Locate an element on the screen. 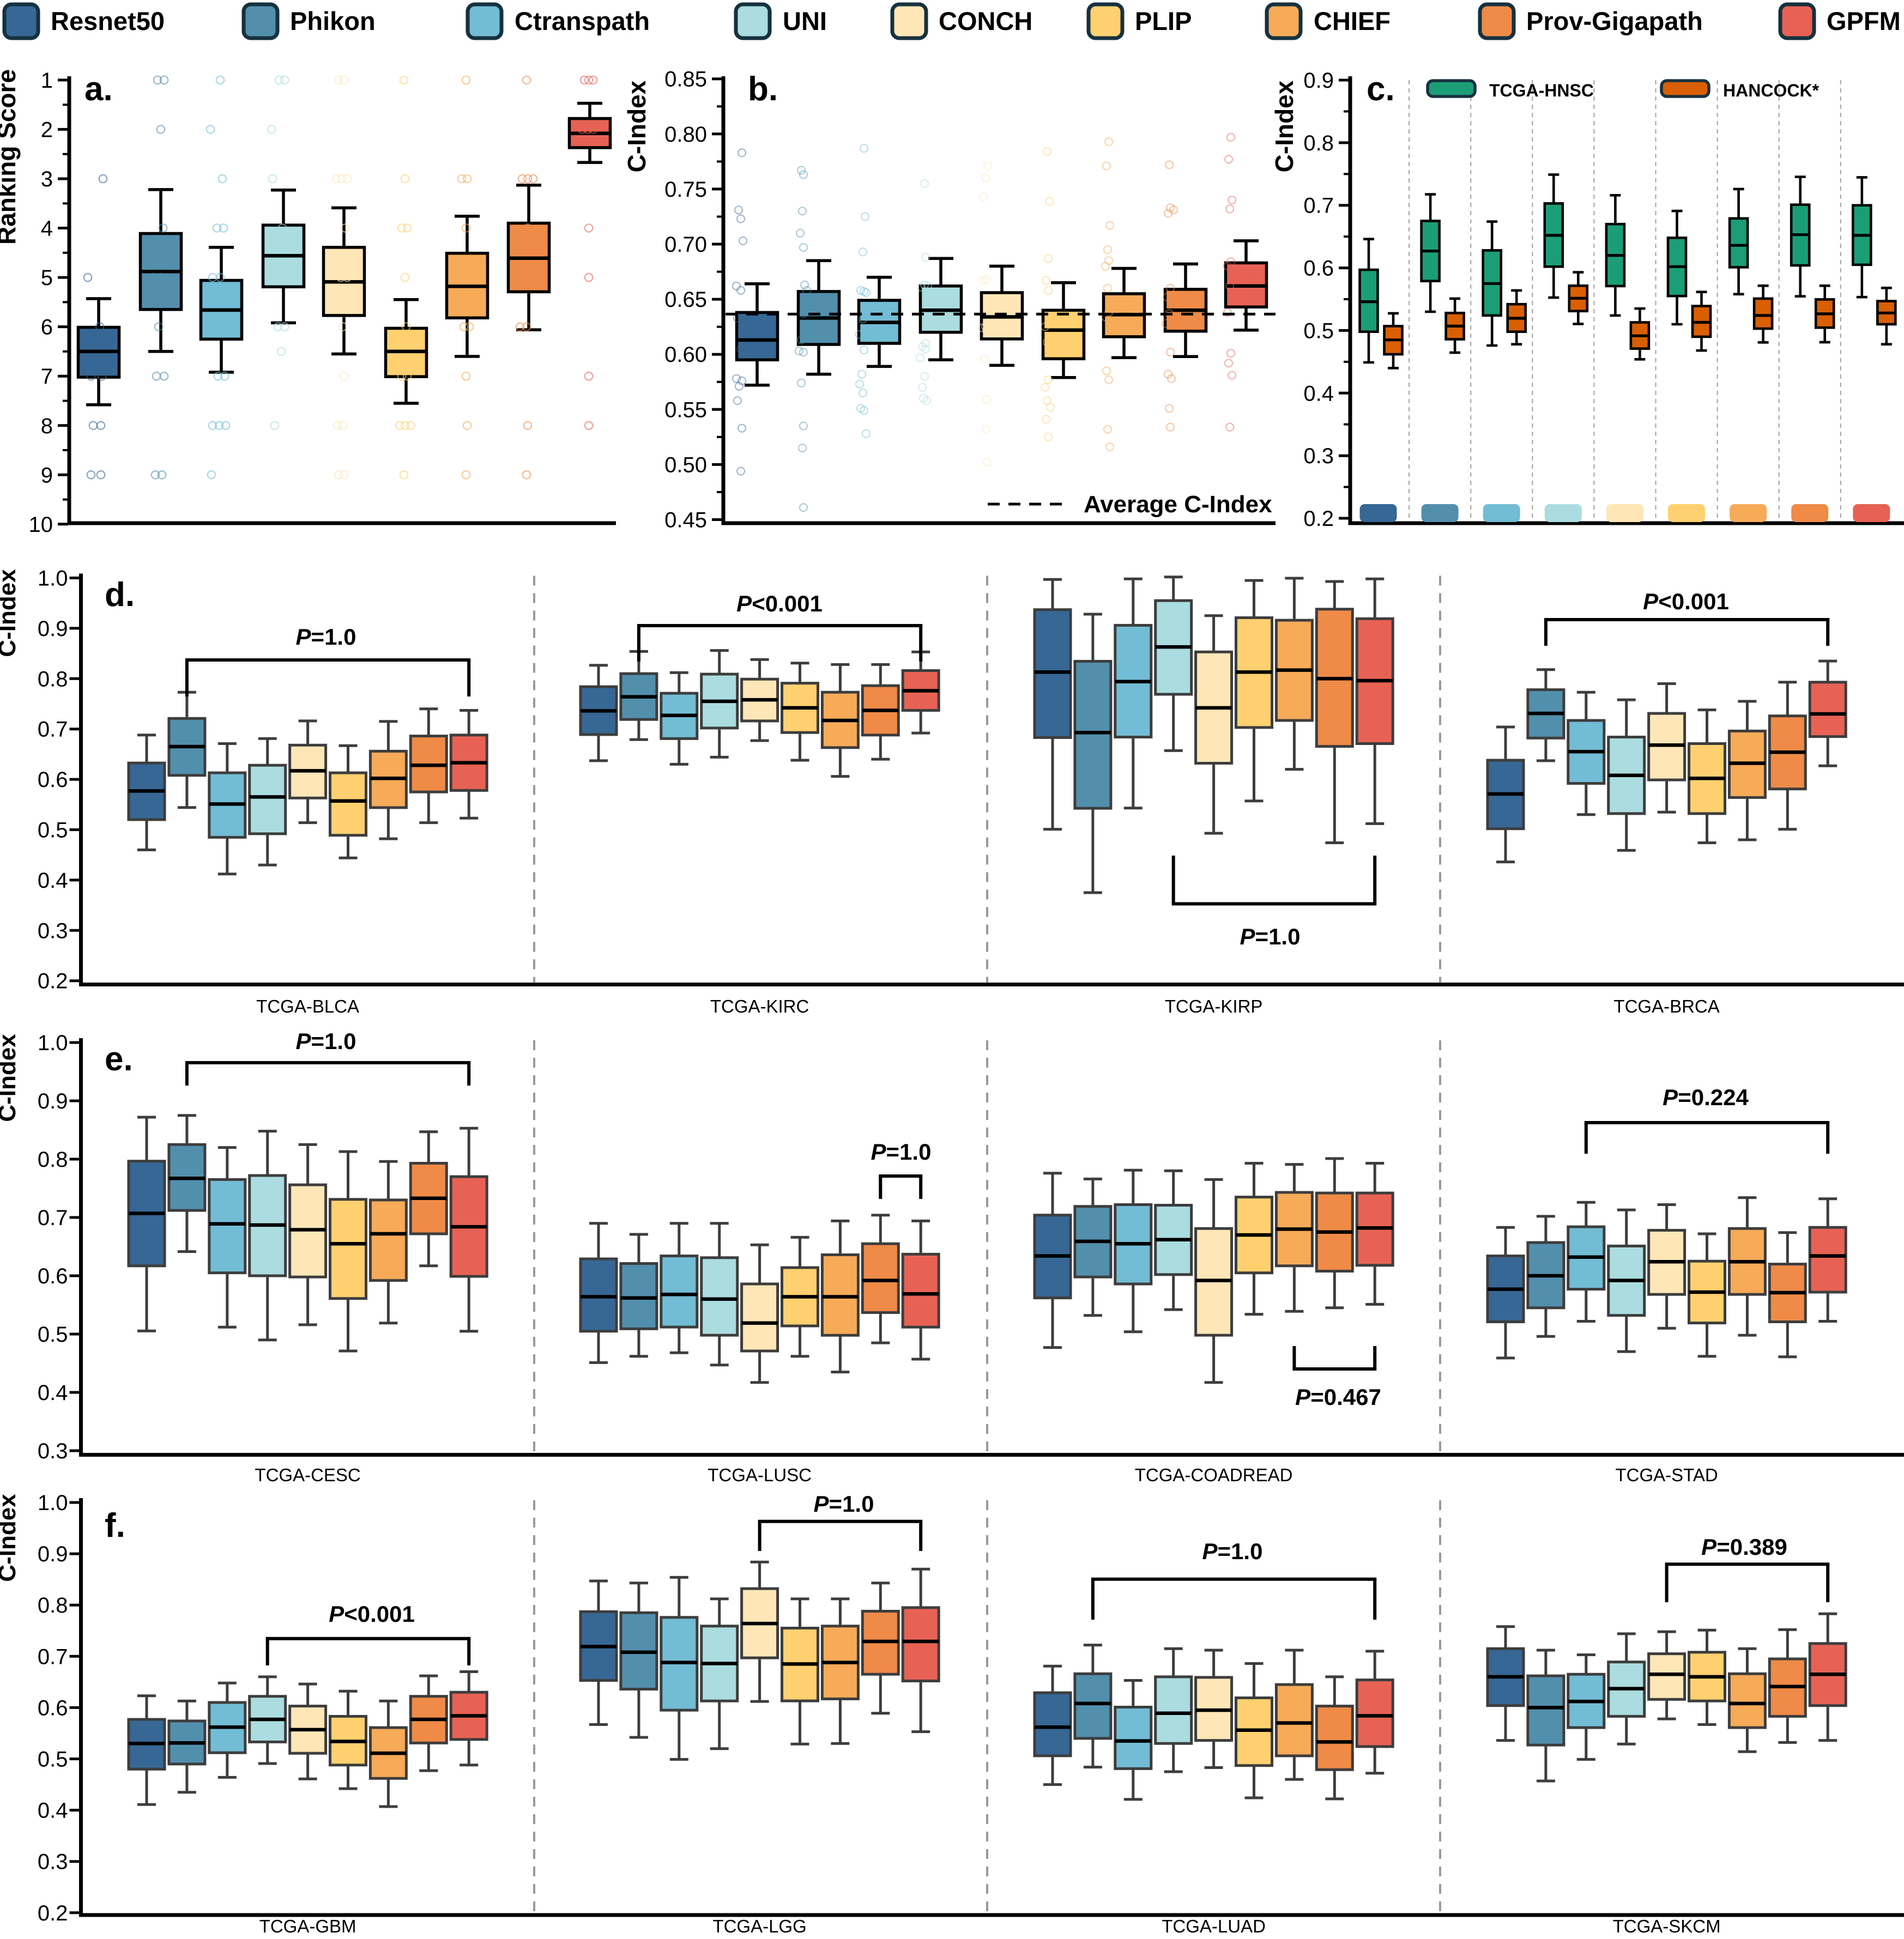  svg-text: CONCH is located at coordinates (985, 21).